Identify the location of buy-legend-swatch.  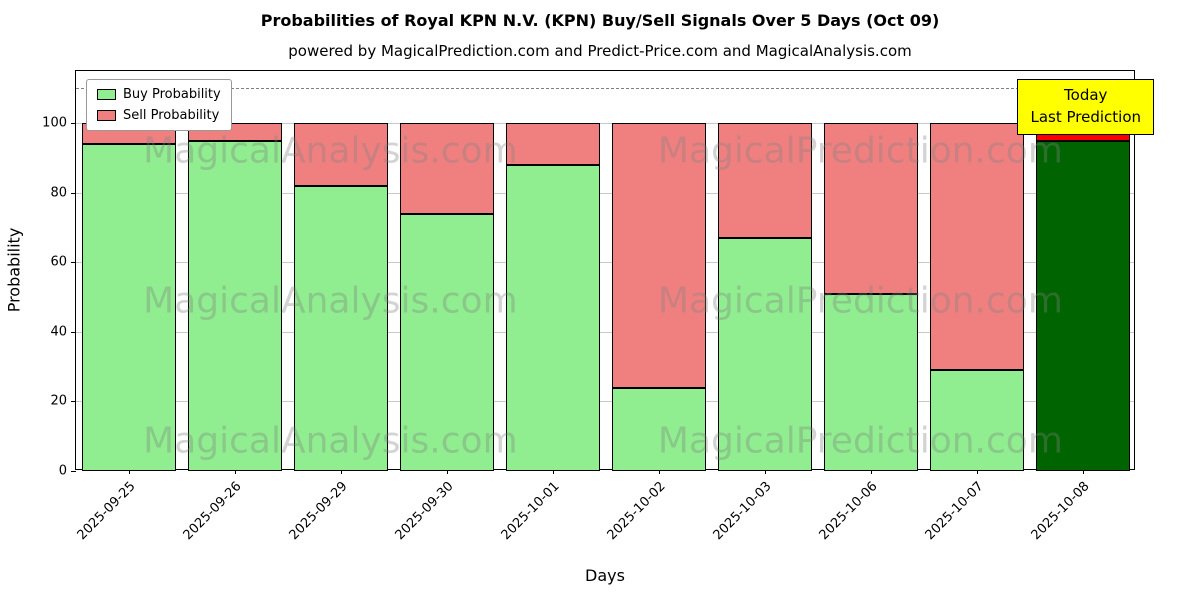
(106, 94).